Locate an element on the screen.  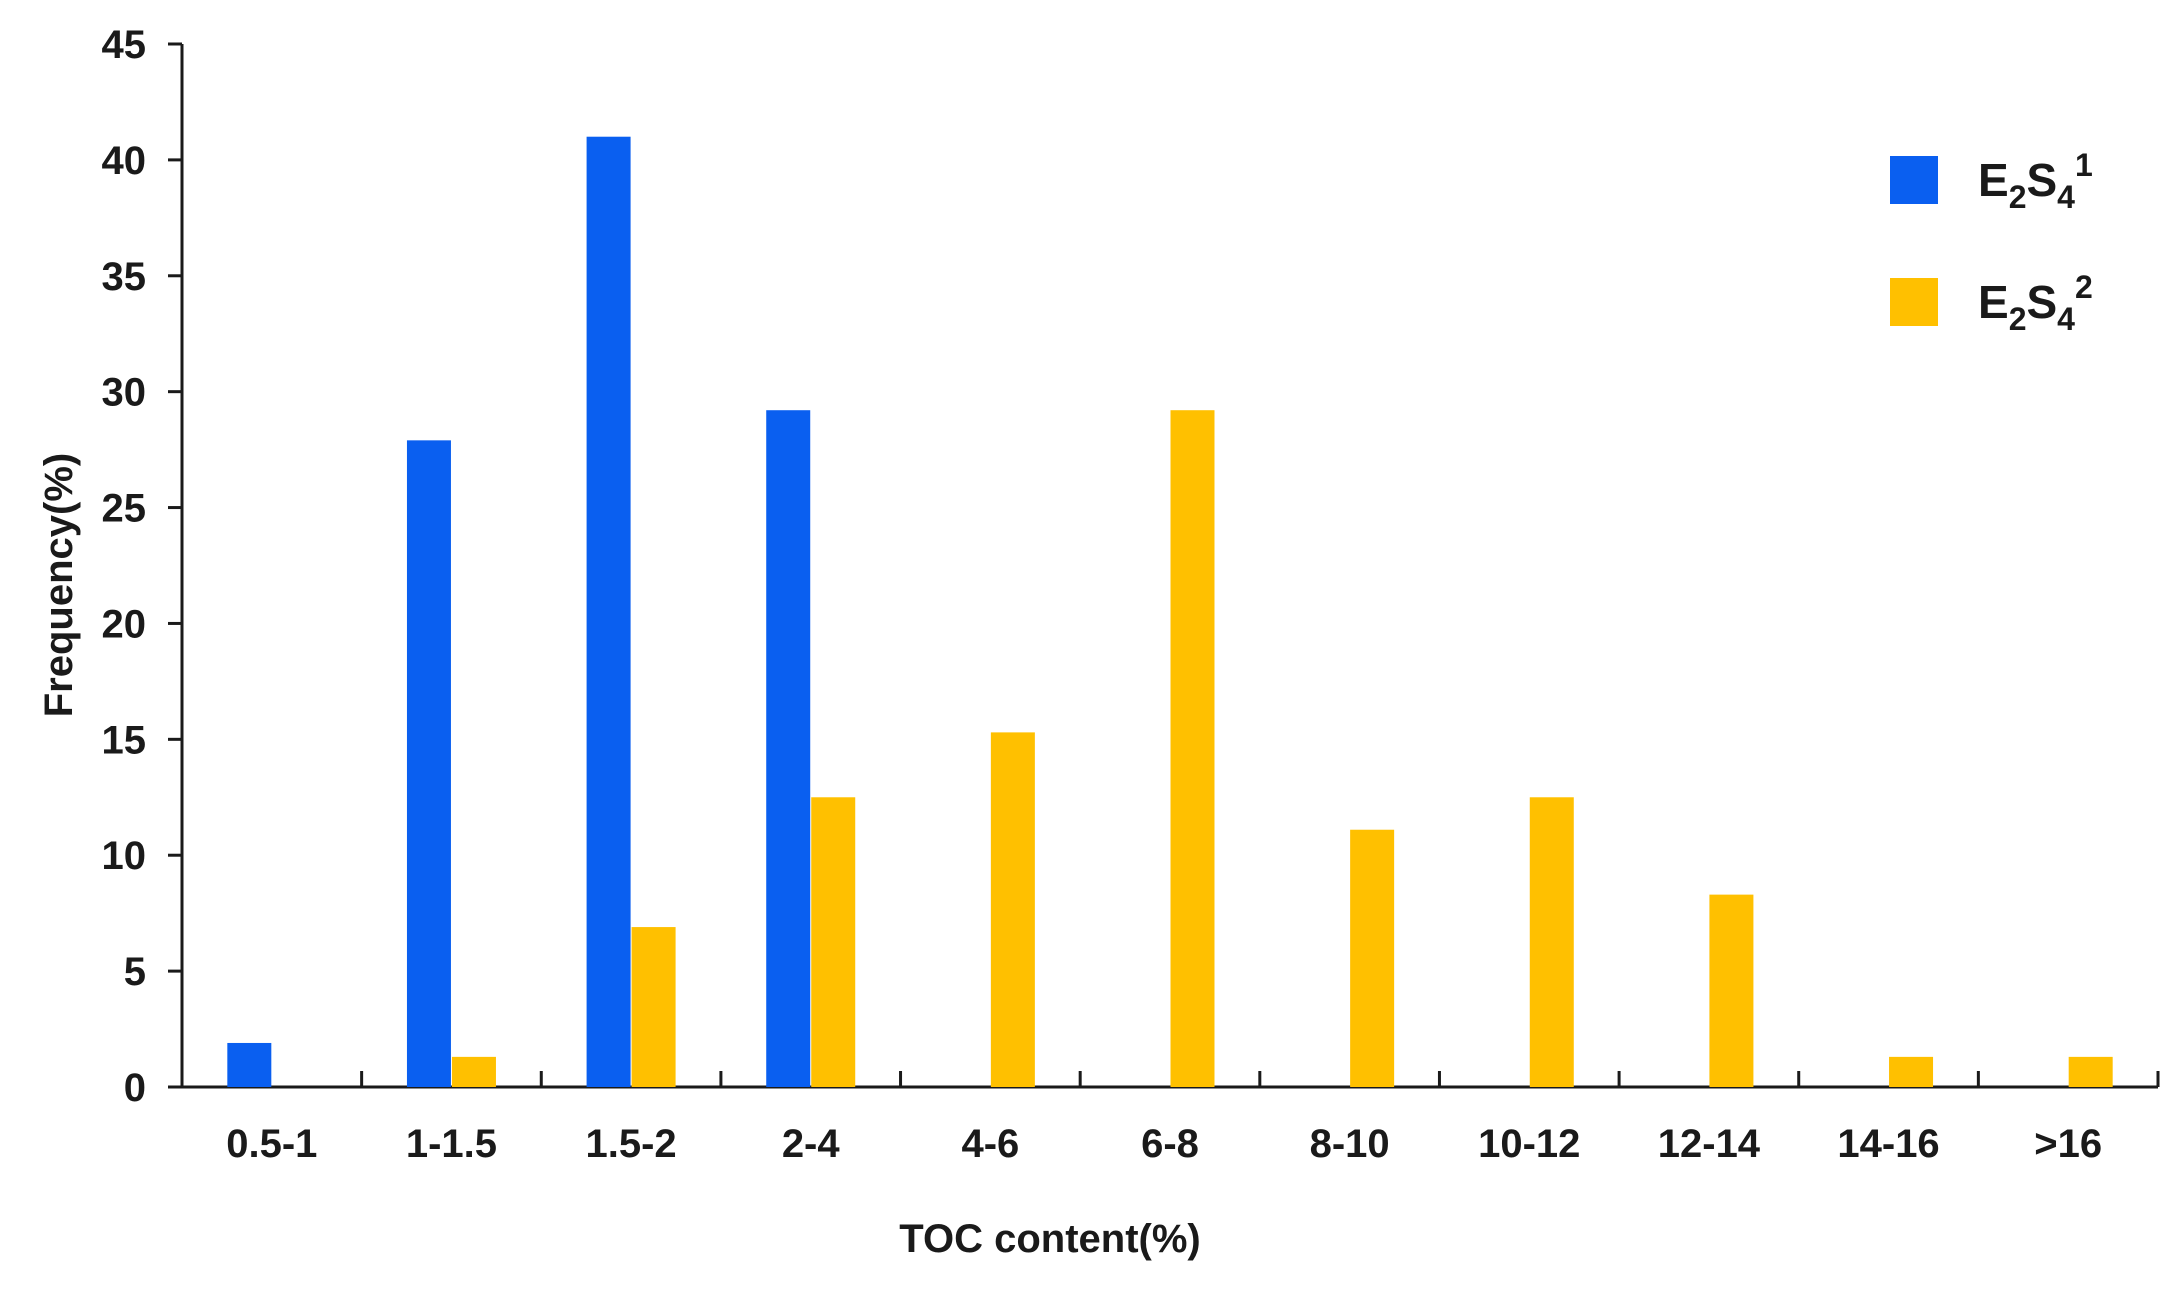
y-tick-label: 10 is located at coordinates (124, 856).